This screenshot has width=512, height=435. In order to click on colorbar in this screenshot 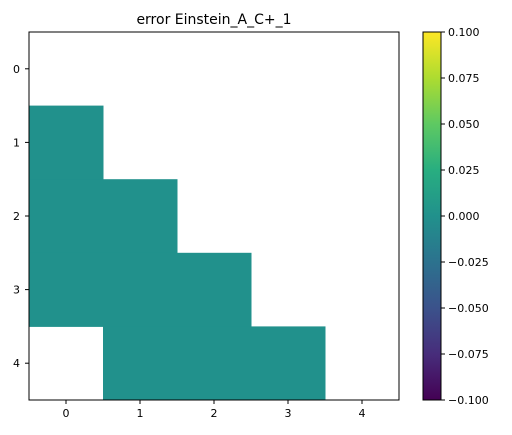, I will do `click(432, 216)`.